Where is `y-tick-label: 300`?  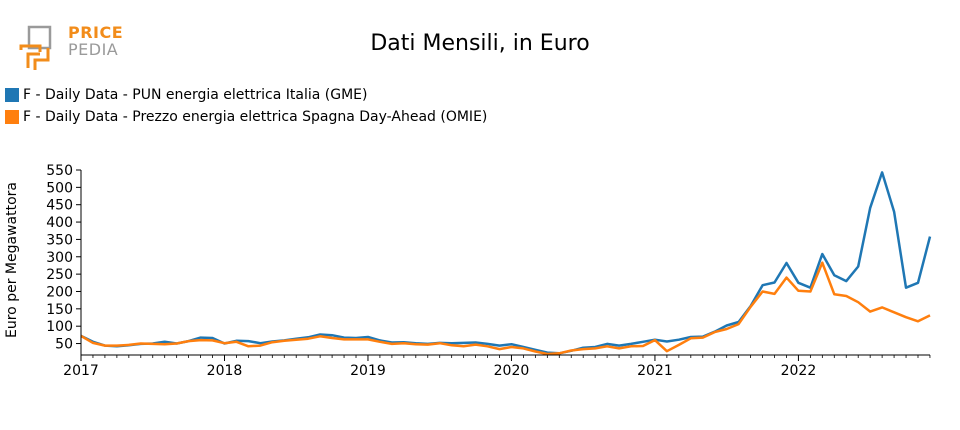 y-tick-label: 300 is located at coordinates (59, 258).